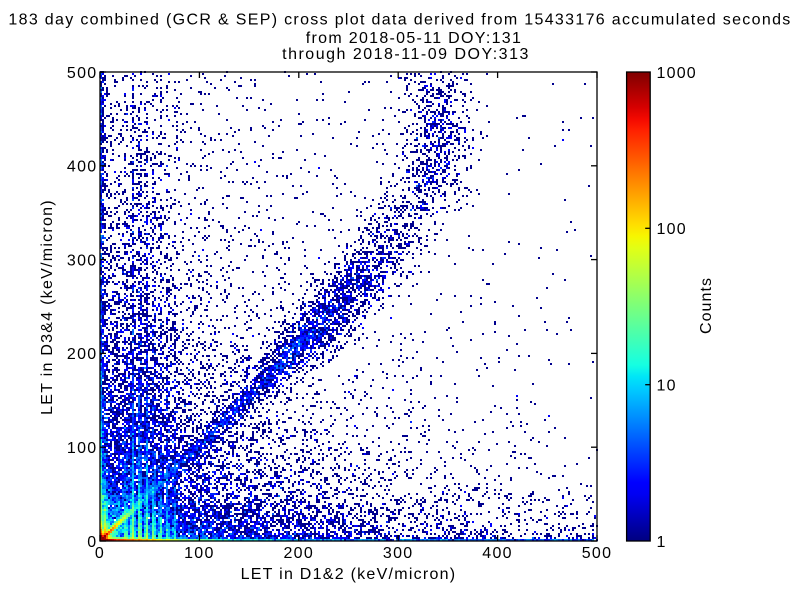  I want to click on svg-text: through 2018-11-09 DOY:313, so click(406, 54).